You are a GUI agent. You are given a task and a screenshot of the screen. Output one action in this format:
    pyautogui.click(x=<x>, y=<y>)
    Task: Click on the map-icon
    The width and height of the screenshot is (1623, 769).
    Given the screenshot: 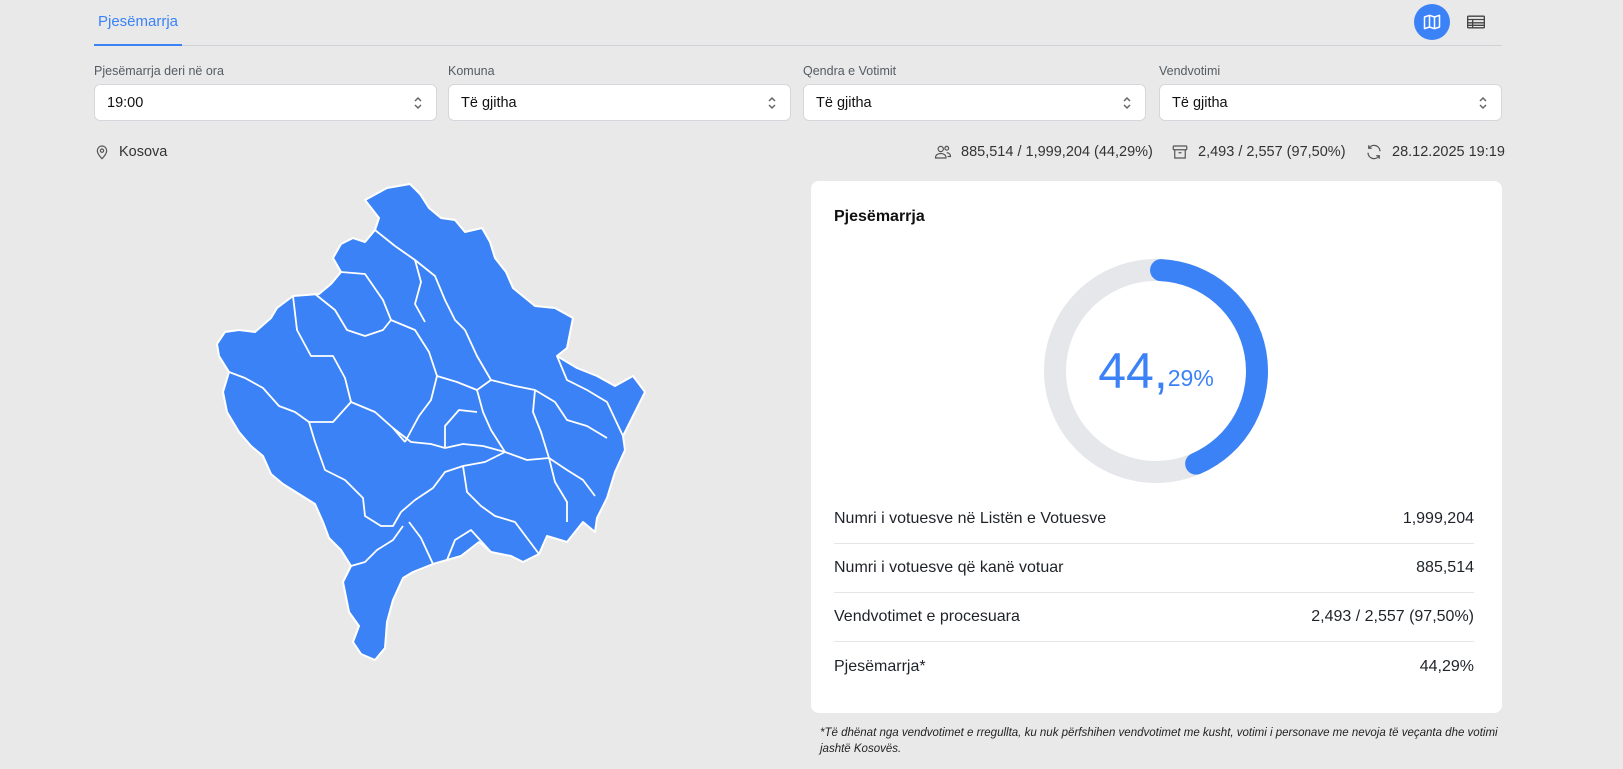 What is the action you would take?
    pyautogui.click(x=1432, y=22)
    